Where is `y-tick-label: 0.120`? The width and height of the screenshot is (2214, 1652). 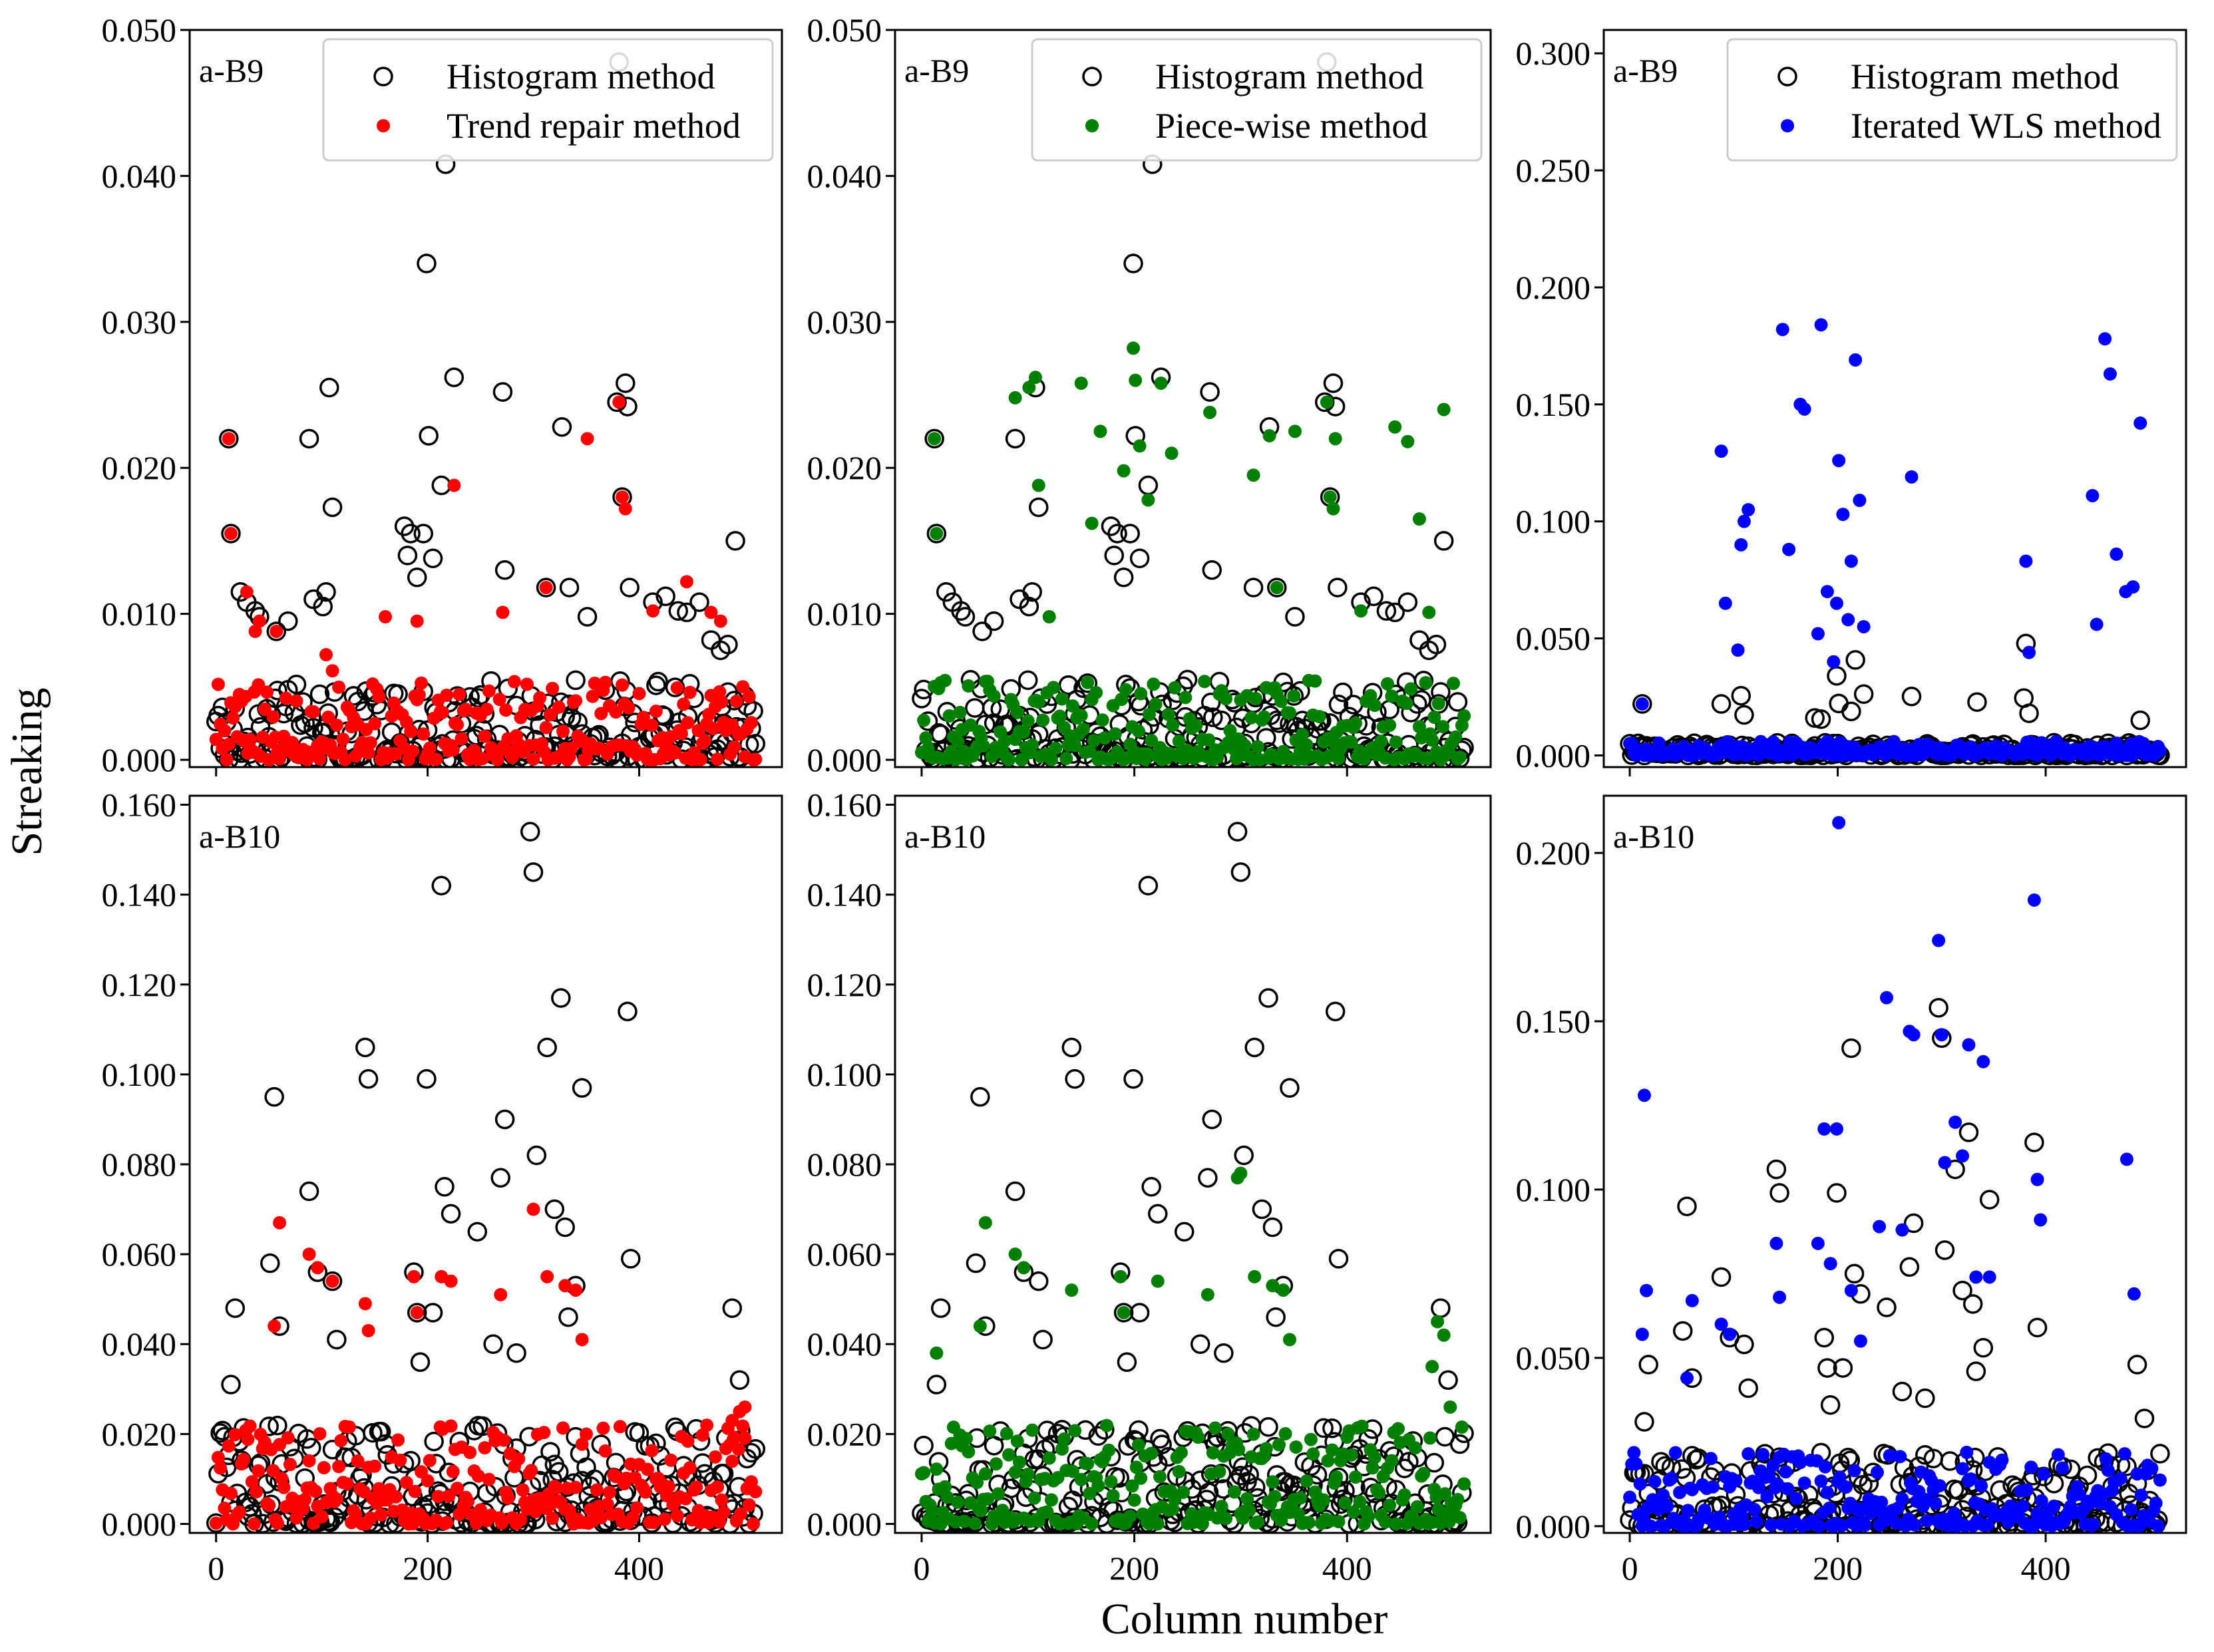
y-tick-label: 0.120 is located at coordinates (844, 985).